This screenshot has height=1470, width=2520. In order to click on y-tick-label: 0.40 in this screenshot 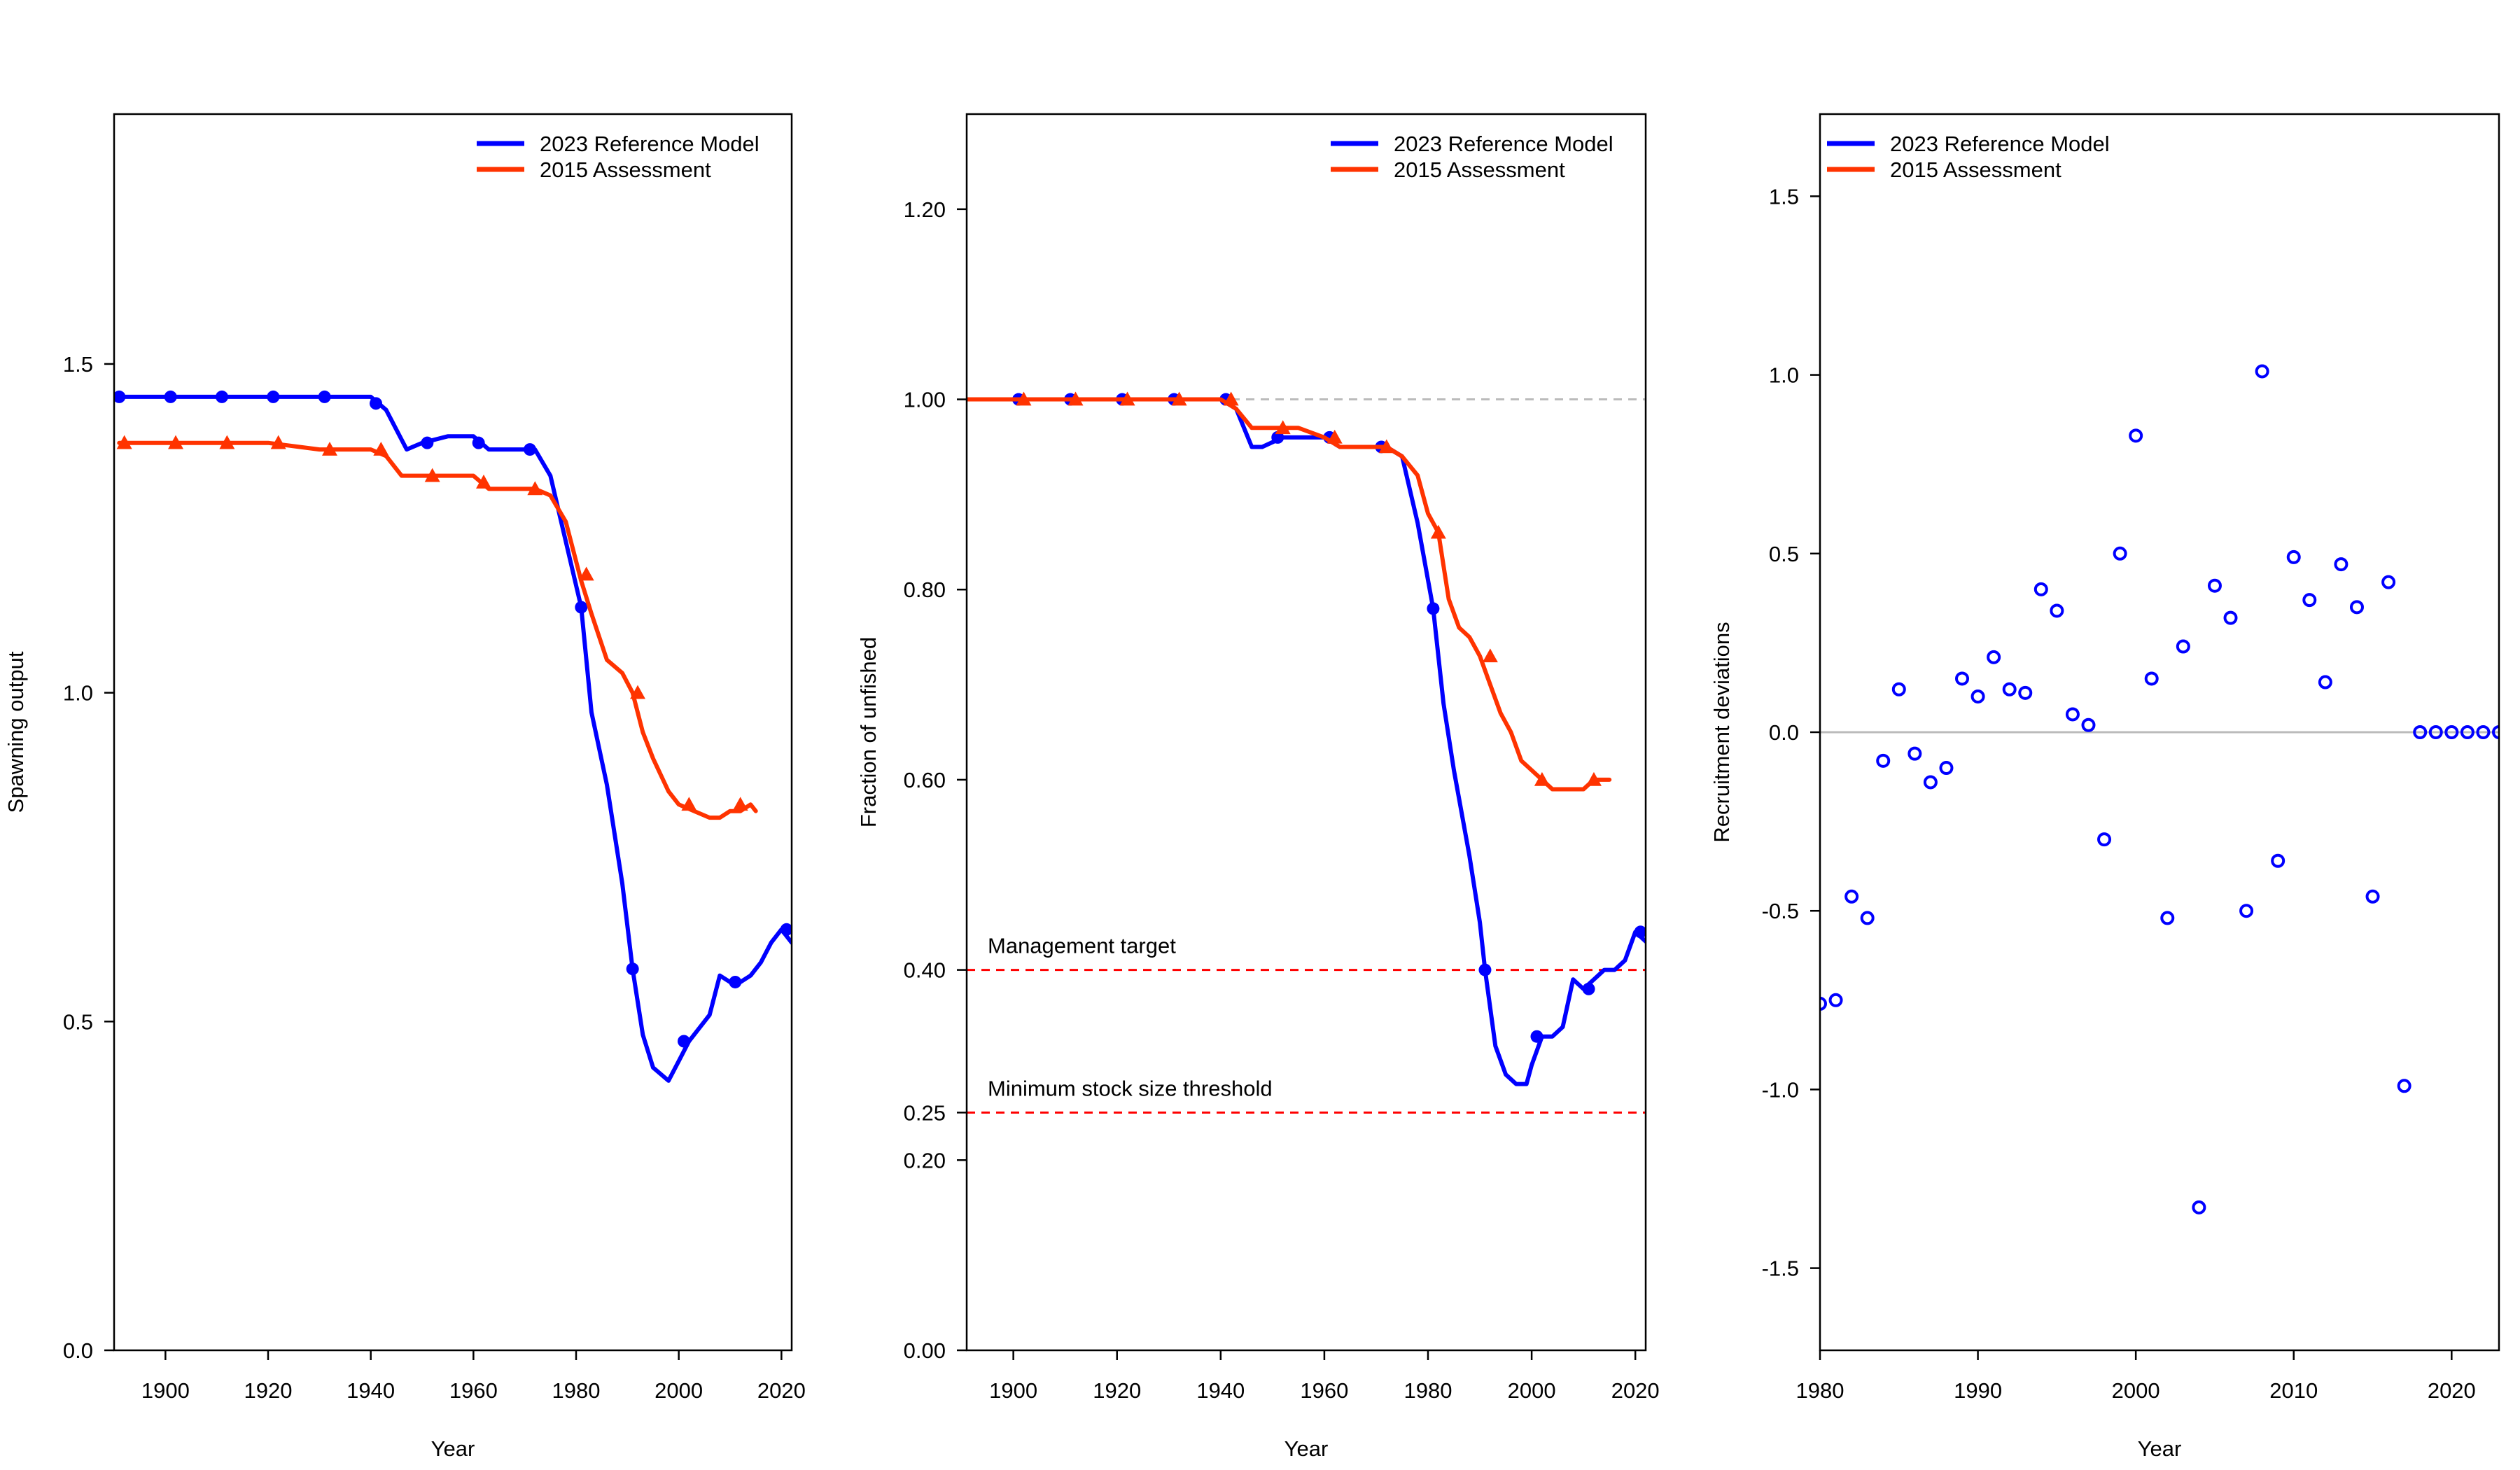, I will do `click(925, 970)`.